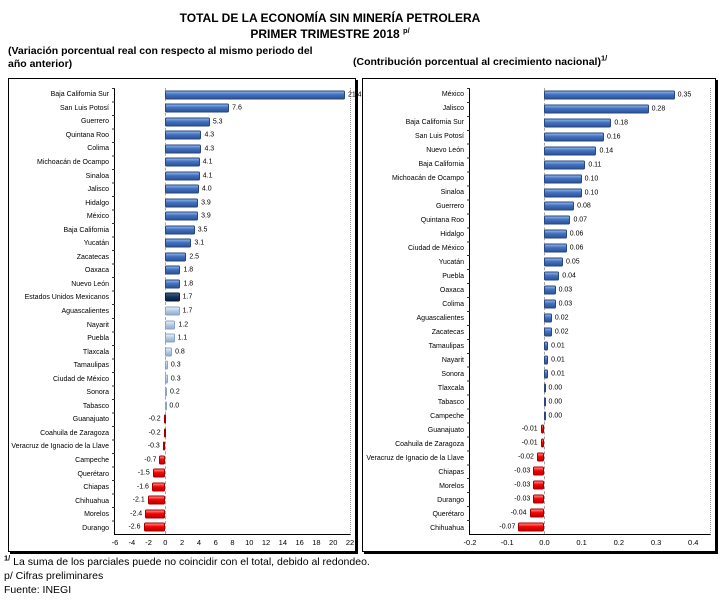 This screenshot has width=724, height=607. Describe the element at coordinates (96, 488) in the screenshot. I see `category-label: Chiapas` at that location.